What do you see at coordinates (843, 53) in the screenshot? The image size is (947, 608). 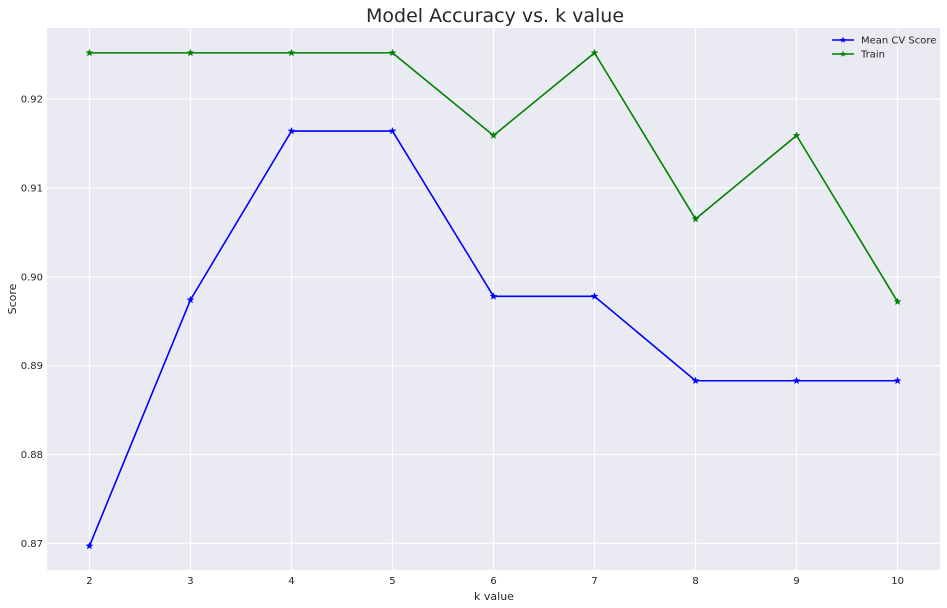 I see `legend-marker-train` at bounding box center [843, 53].